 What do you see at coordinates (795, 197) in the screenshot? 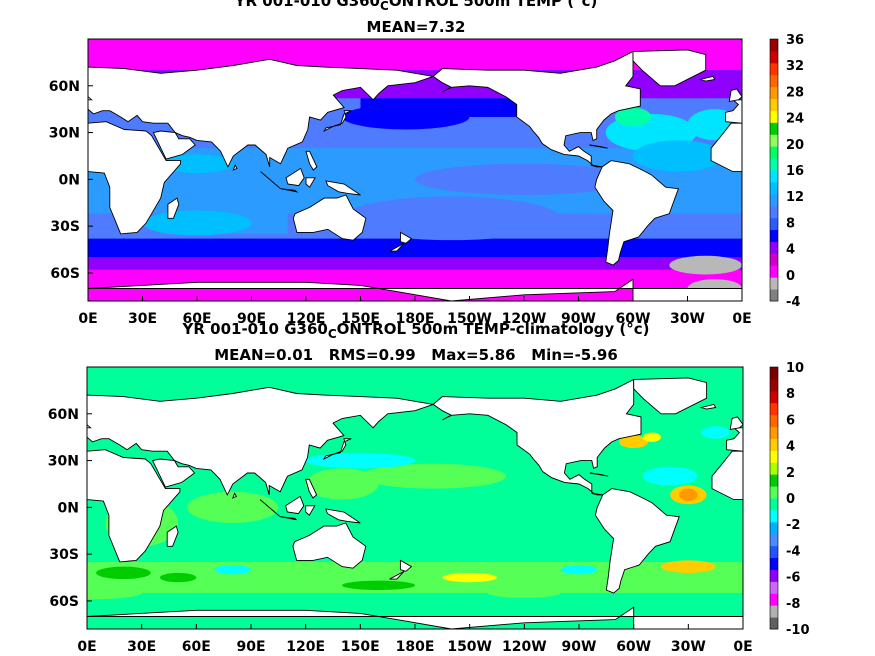
I see `panel1-colorbar-label: 12` at bounding box center [795, 197].